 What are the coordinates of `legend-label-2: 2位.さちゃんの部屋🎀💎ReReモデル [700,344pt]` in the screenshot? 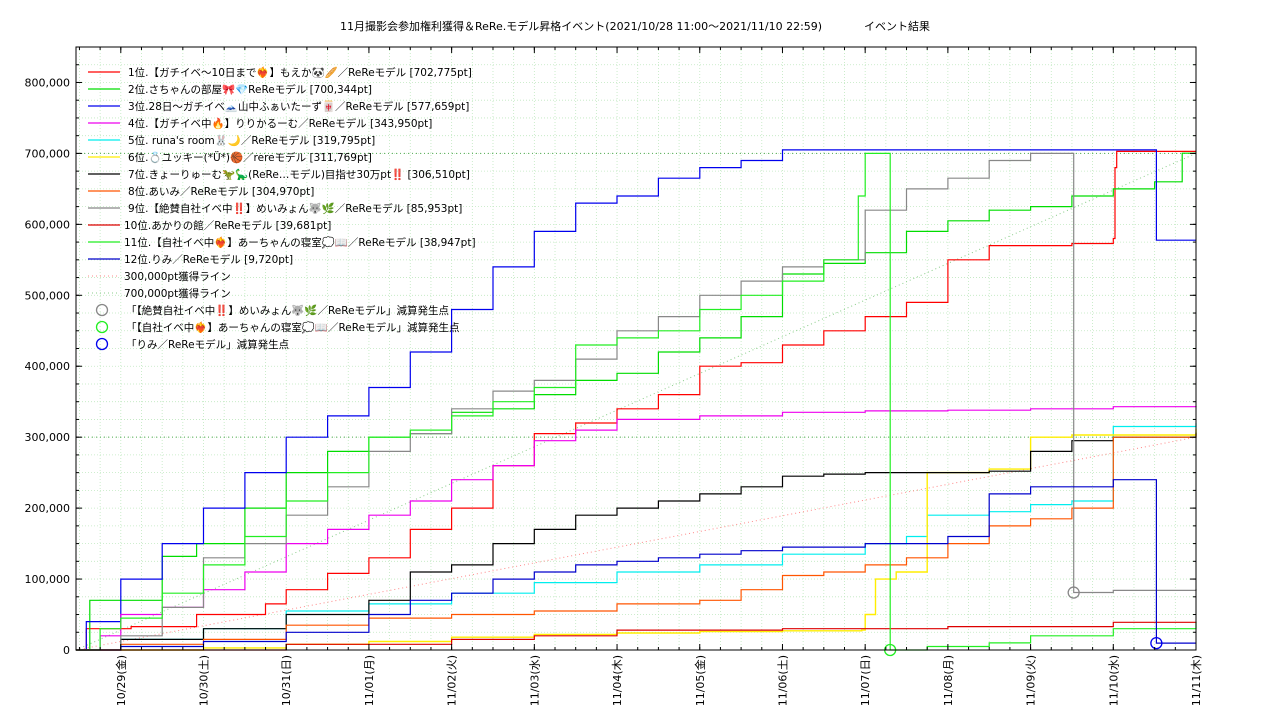 It's located at (250, 89).